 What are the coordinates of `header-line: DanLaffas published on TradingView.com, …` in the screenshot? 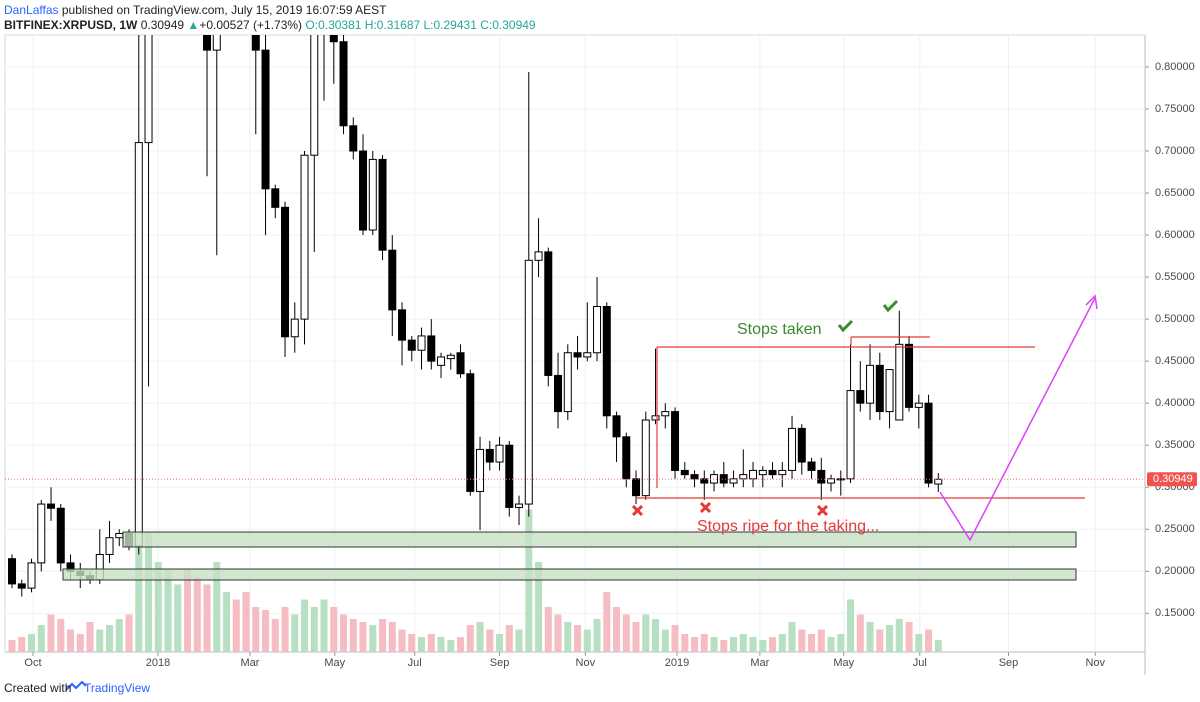 It's located at (195, 10).